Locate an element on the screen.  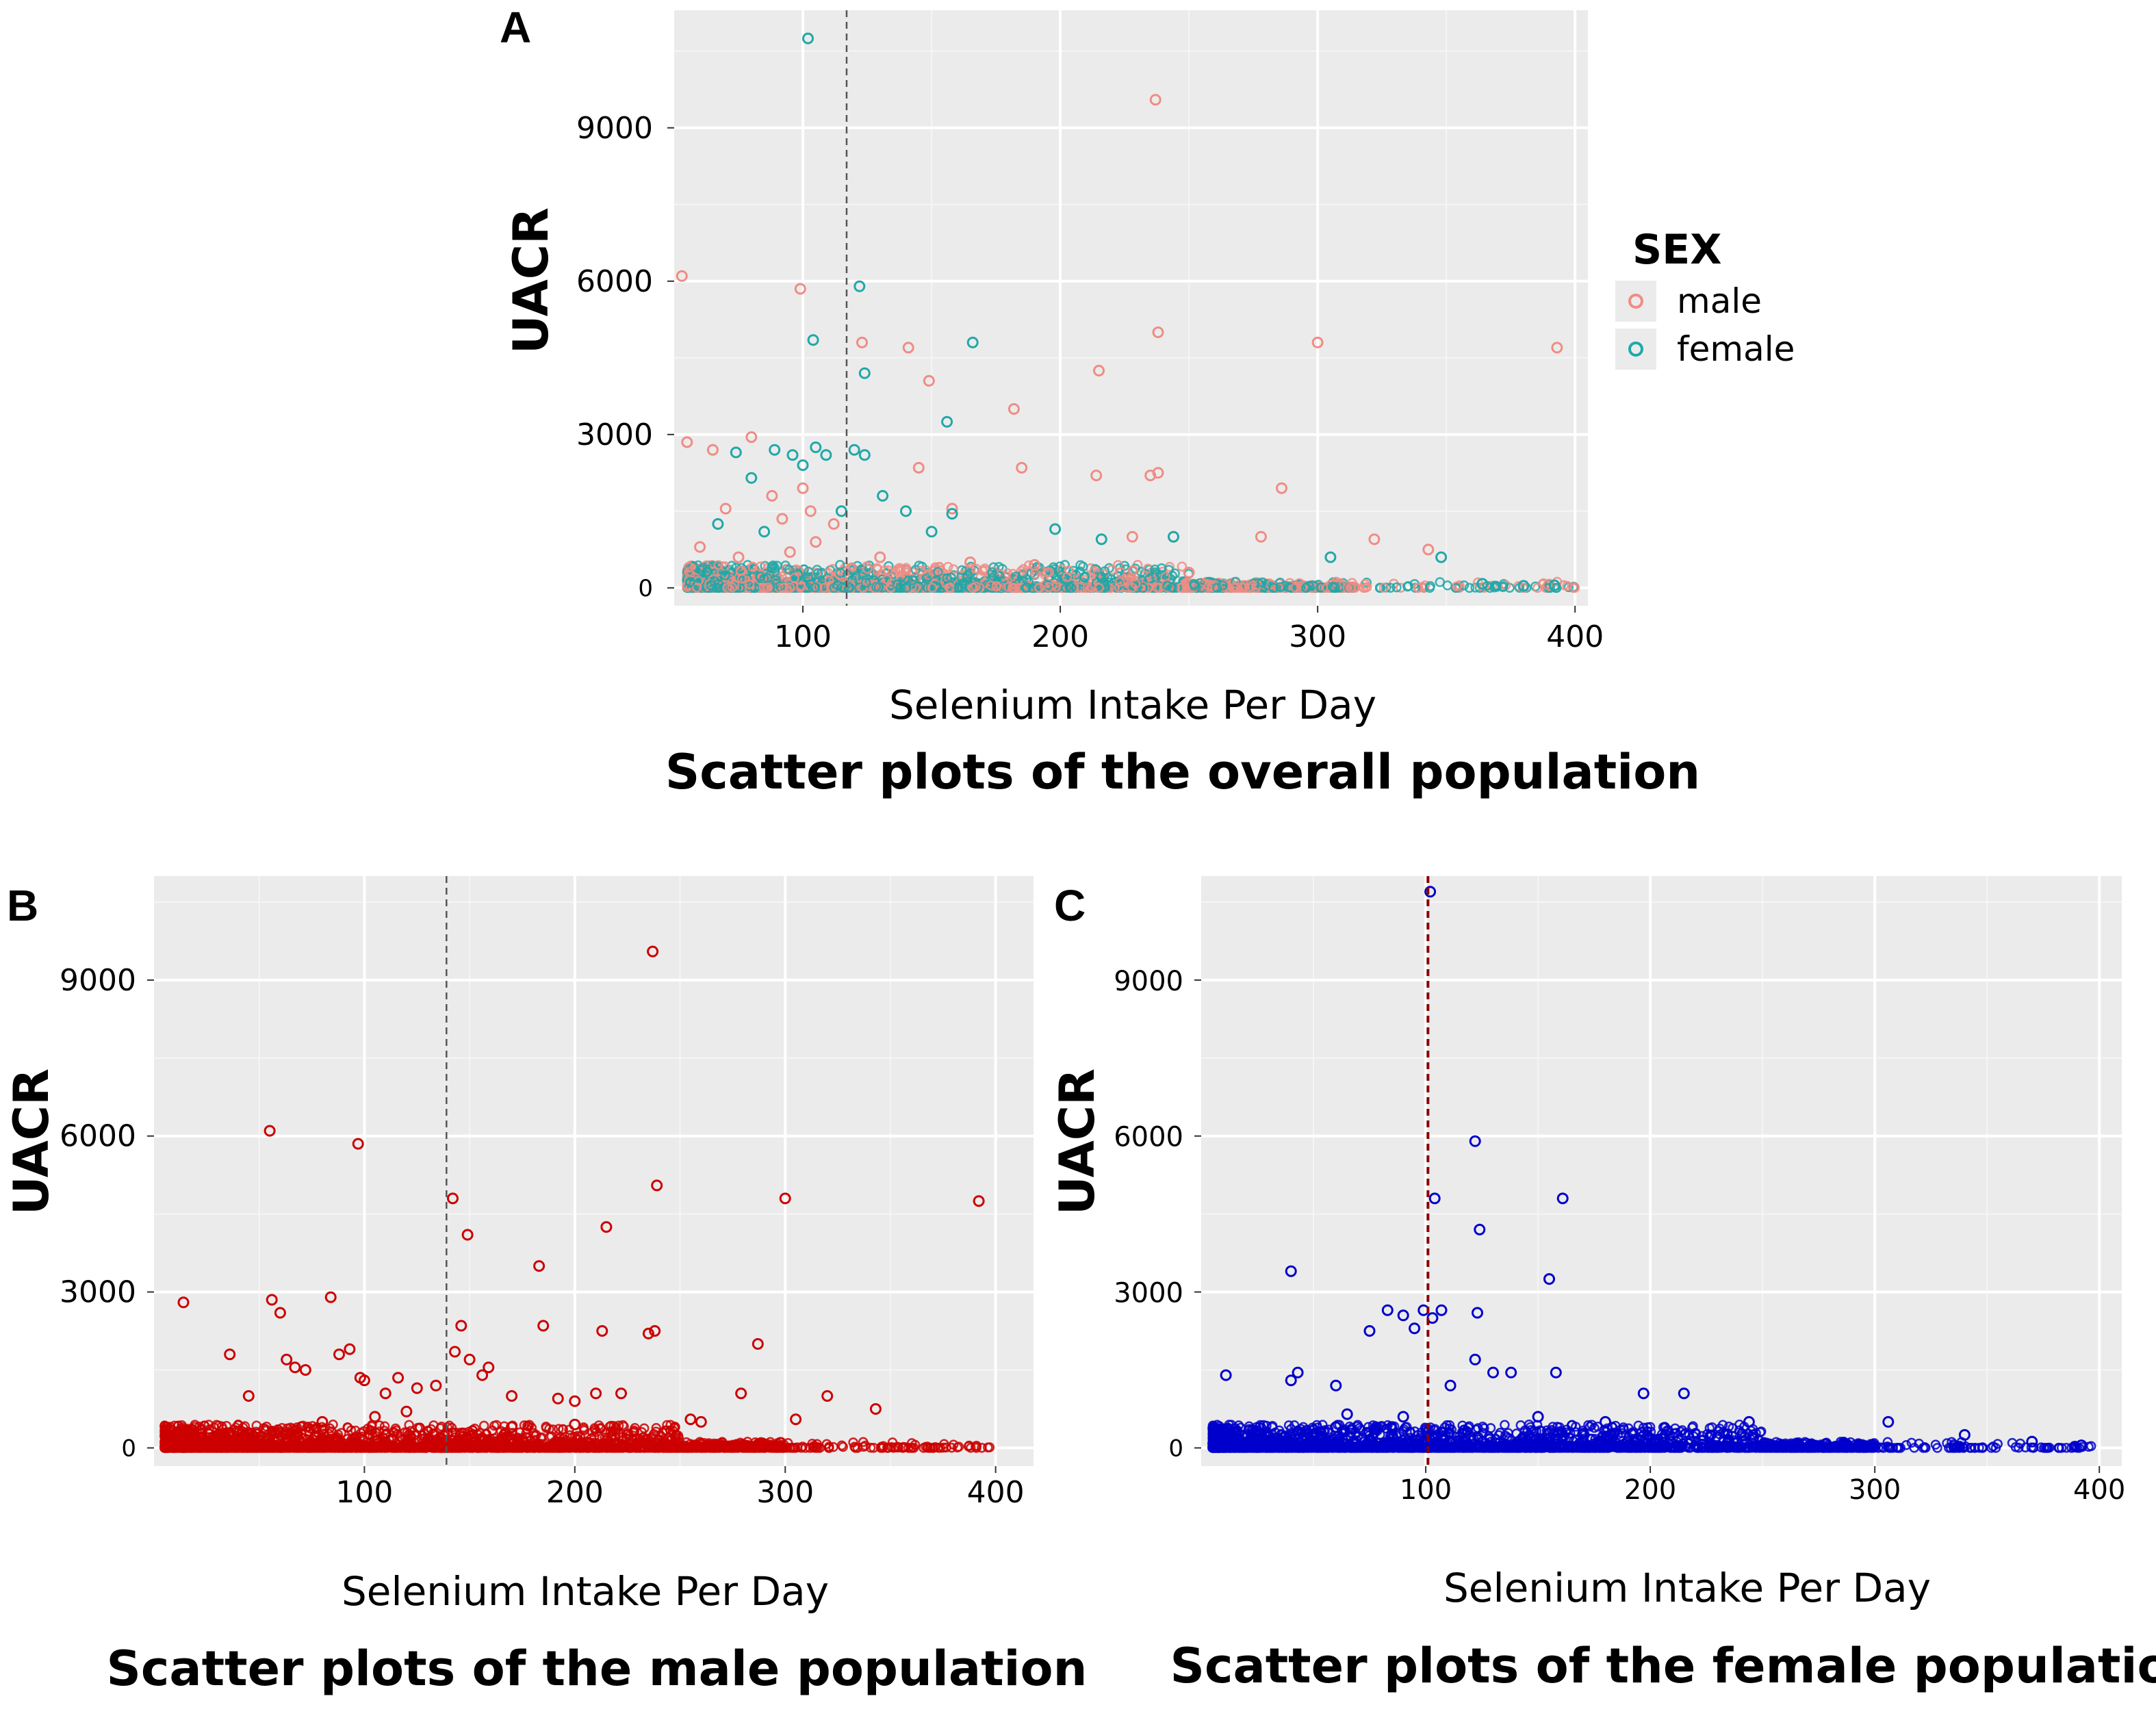
x-tick-label: 200 is located at coordinates (1060, 637).